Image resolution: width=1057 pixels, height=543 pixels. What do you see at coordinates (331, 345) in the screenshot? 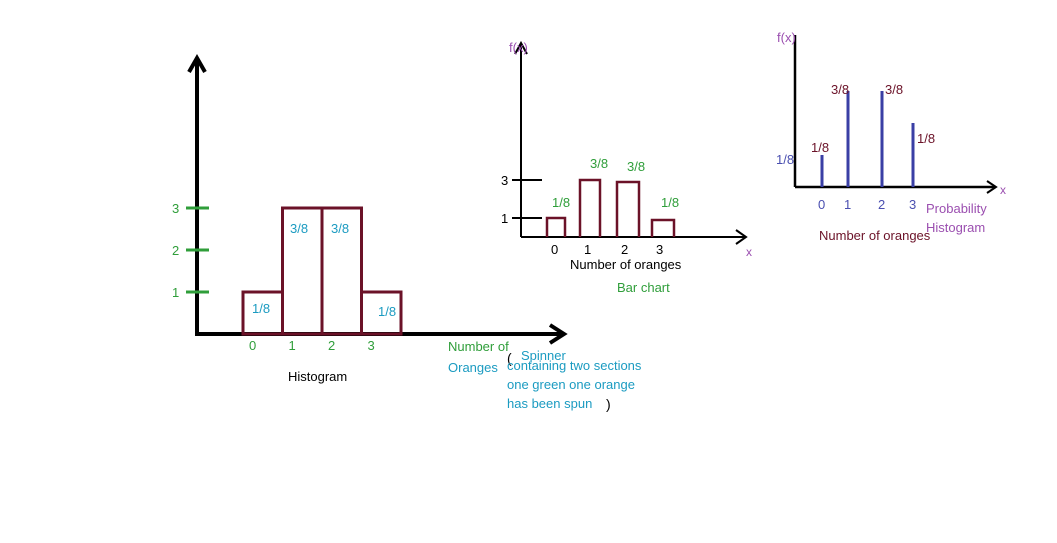
I see `histogram-x-tick-label-2: 2` at bounding box center [331, 345].